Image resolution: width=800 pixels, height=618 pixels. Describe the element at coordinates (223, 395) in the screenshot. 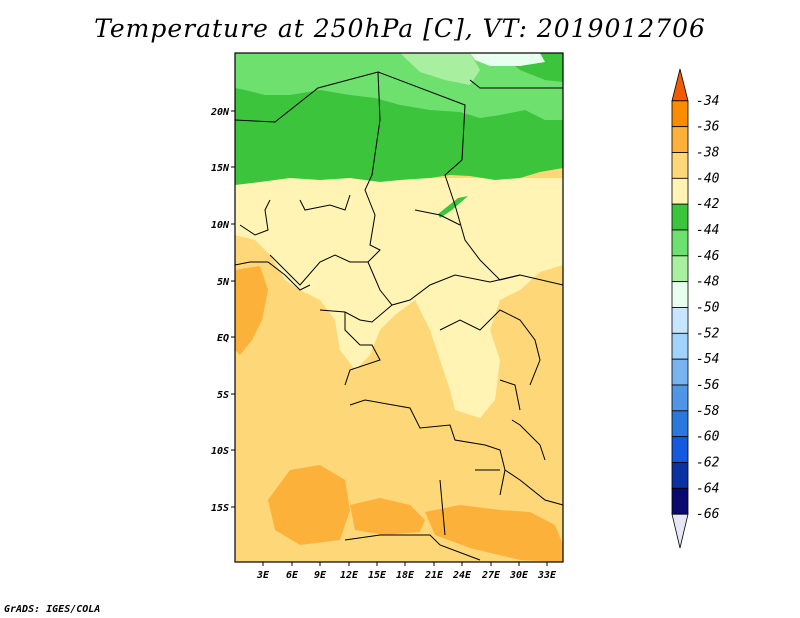

I see `lat-tick-label: 5S` at that location.